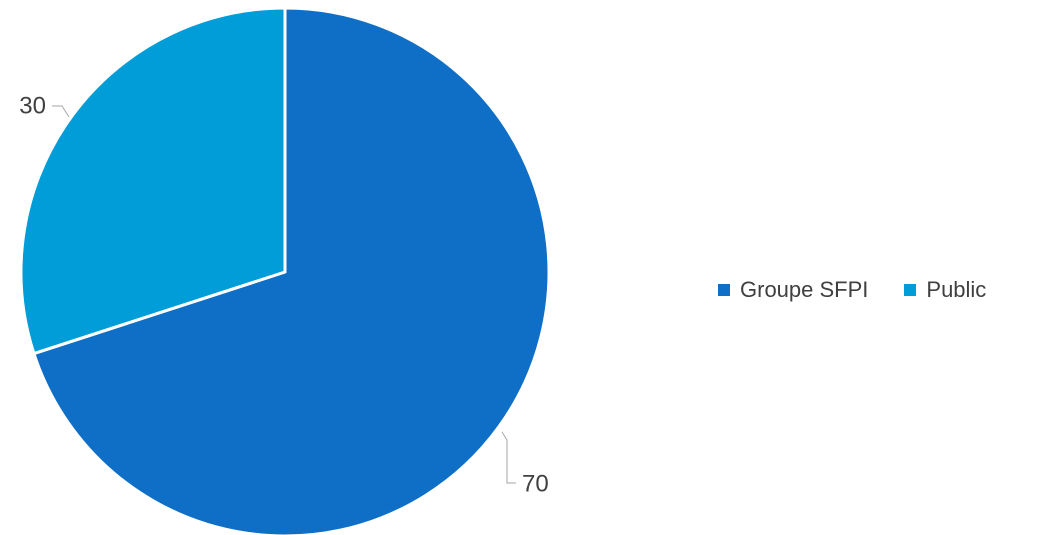 The width and height of the screenshot is (1061, 535). I want to click on leader-line-public, so click(61, 111).